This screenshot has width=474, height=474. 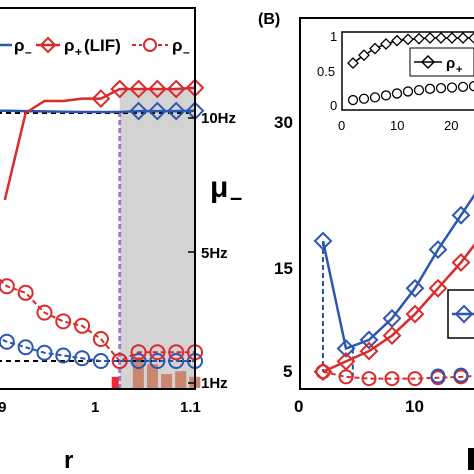 I want to click on panel-b-x-ticks: 0 10, so click(x=359, y=406).